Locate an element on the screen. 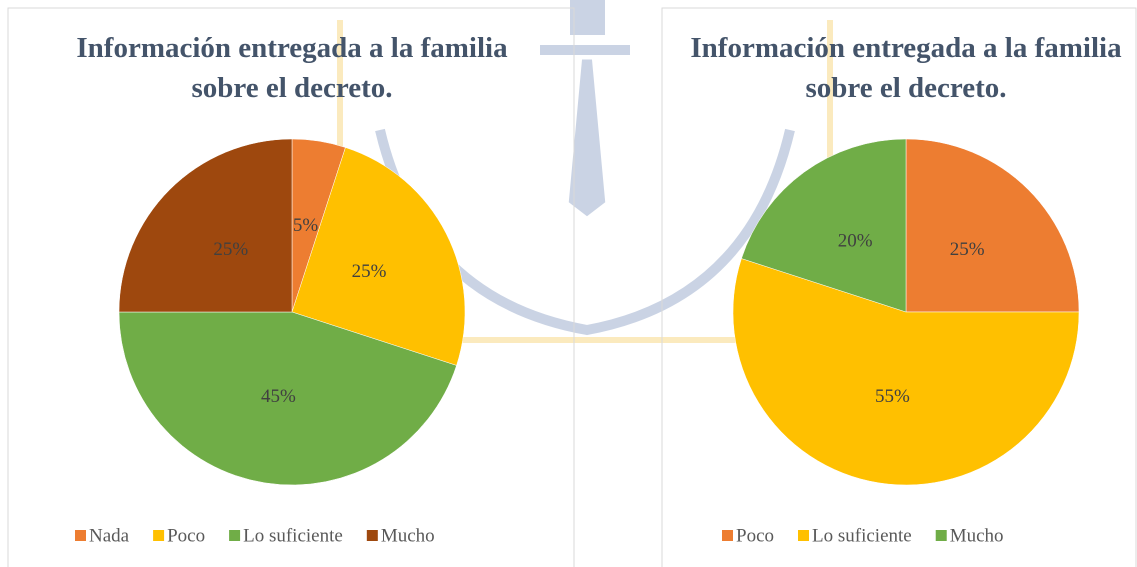 The image size is (1137, 567). data-label: 20% is located at coordinates (855, 240).